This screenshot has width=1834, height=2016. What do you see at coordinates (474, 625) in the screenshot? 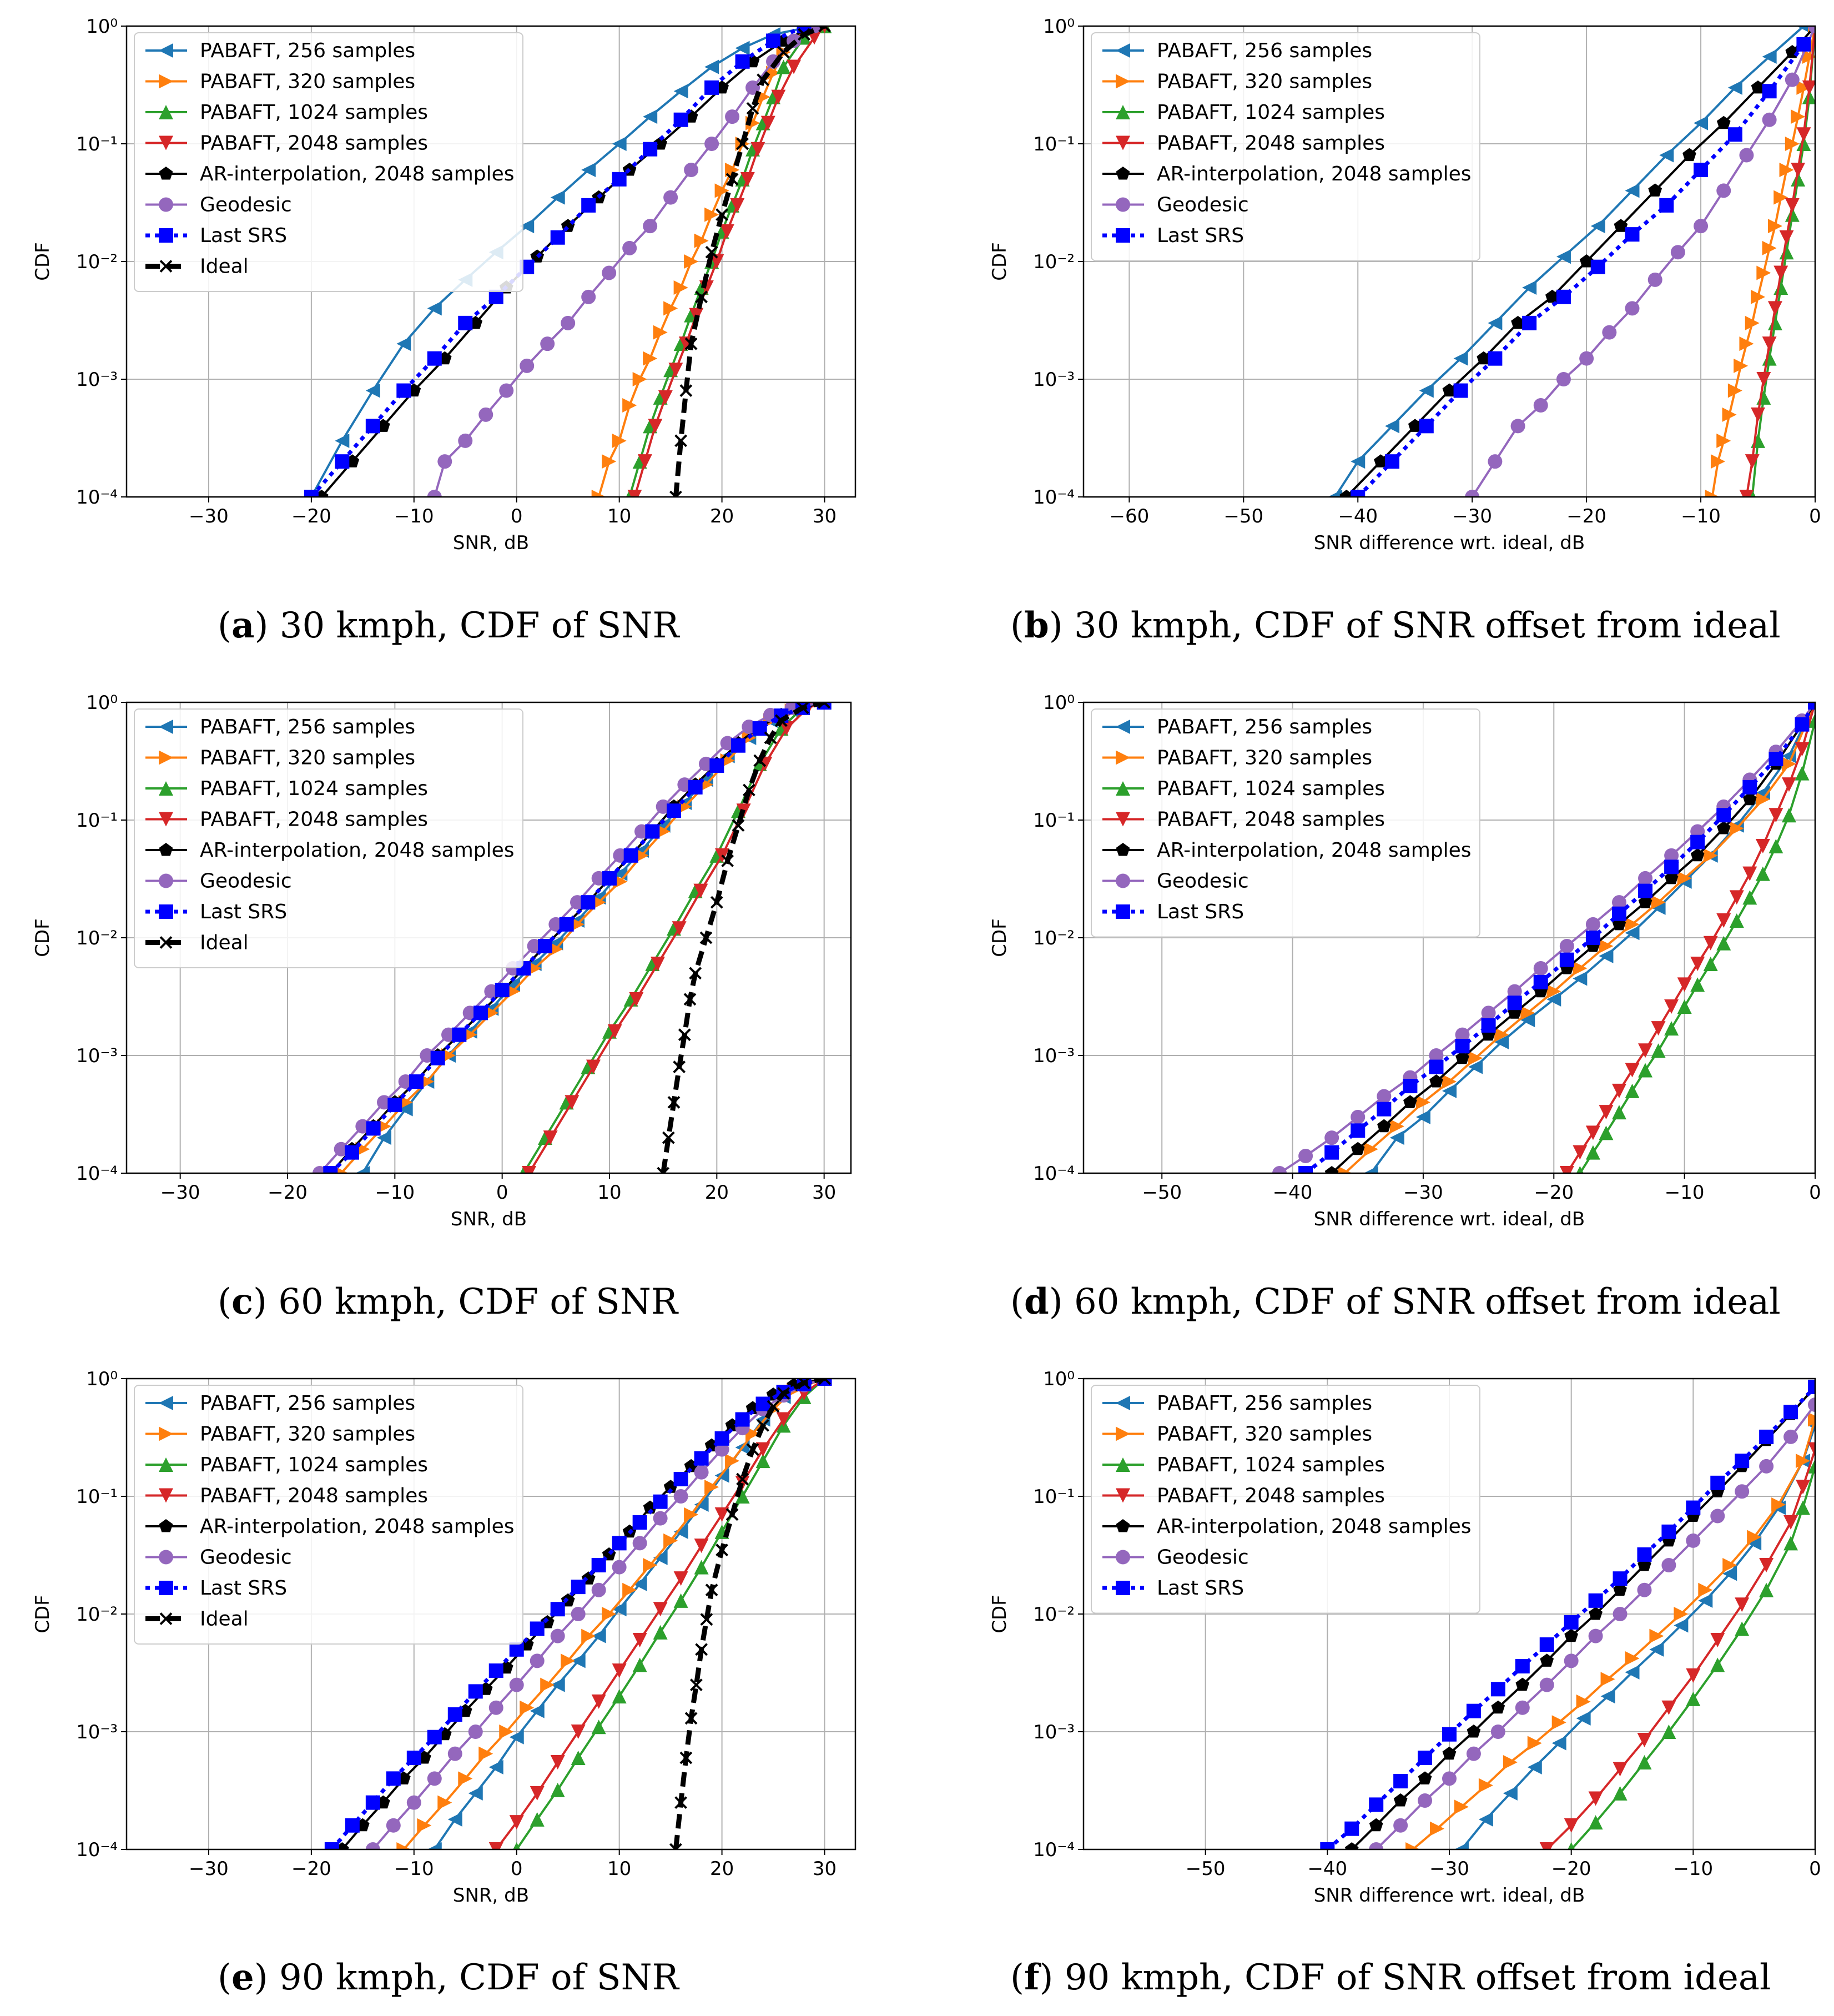
I see `caption-text: 30 kmph, CDF of SNR` at bounding box center [474, 625].